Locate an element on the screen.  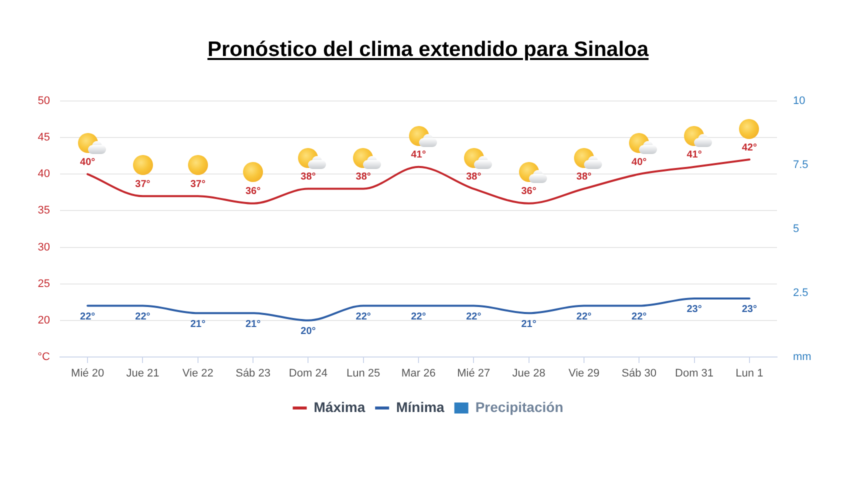
x-tick-label: Lun 25 is located at coordinates (363, 374).